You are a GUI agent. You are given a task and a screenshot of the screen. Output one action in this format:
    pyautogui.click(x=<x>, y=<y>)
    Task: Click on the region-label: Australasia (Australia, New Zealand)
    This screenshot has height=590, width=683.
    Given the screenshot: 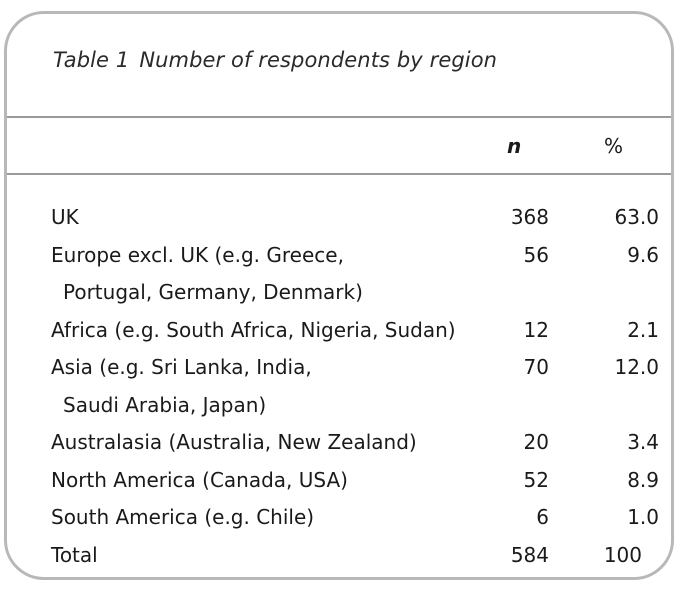 What is the action you would take?
    pyautogui.click(x=234, y=442)
    